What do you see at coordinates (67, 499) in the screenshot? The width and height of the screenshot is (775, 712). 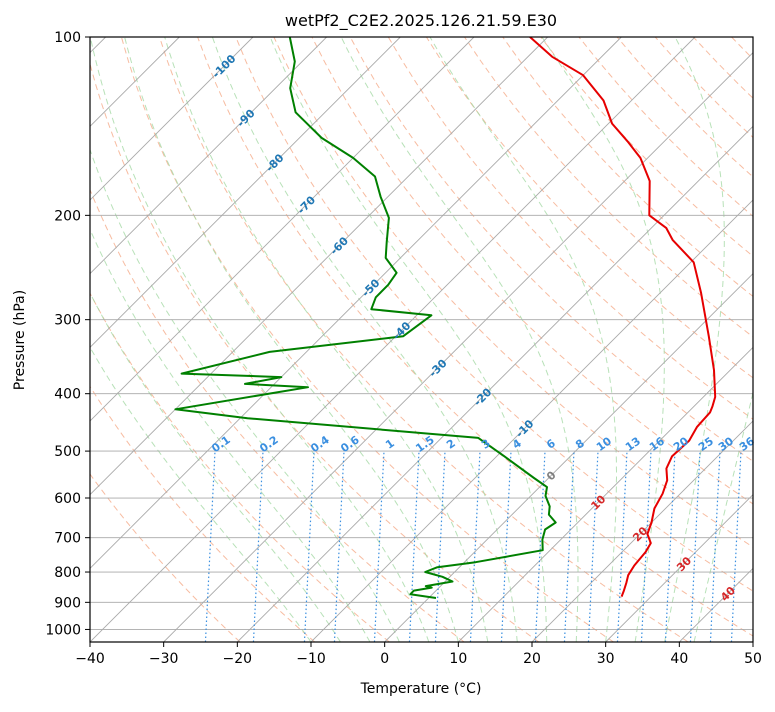 I see `y-tick-label: 600` at bounding box center [67, 499].